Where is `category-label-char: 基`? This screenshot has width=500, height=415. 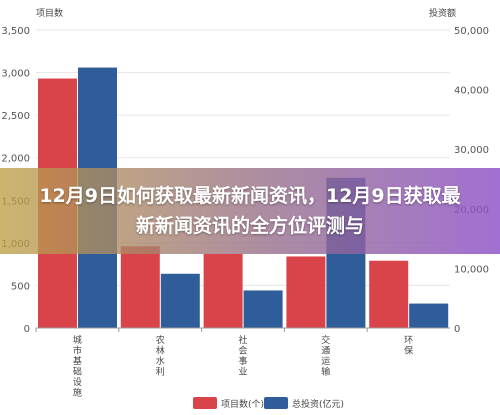 category-label-char: 基 is located at coordinates (77, 361).